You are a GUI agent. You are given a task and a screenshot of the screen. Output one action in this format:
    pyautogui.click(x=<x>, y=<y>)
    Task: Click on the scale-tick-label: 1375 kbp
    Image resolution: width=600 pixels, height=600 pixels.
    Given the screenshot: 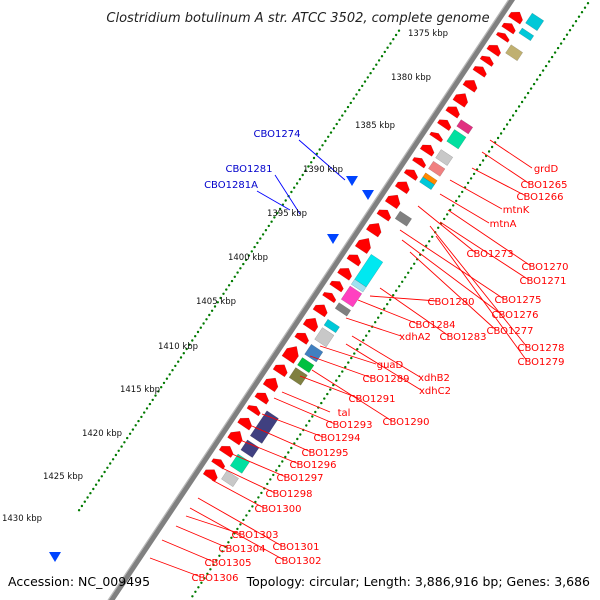 What is the action you would take?
    pyautogui.click(x=428, y=34)
    